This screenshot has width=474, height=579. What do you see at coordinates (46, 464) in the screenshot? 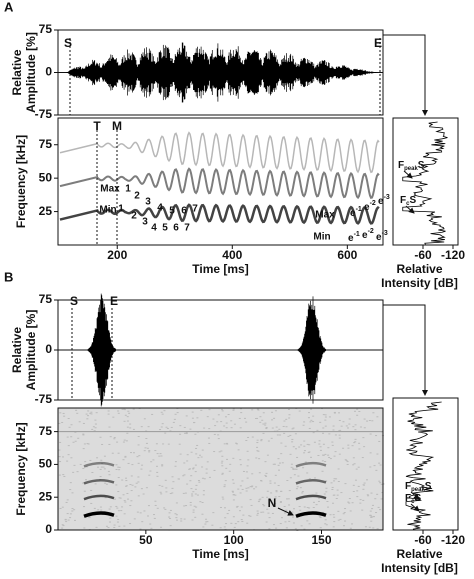
I see `y-tick-label: 50` at bounding box center [46, 464].